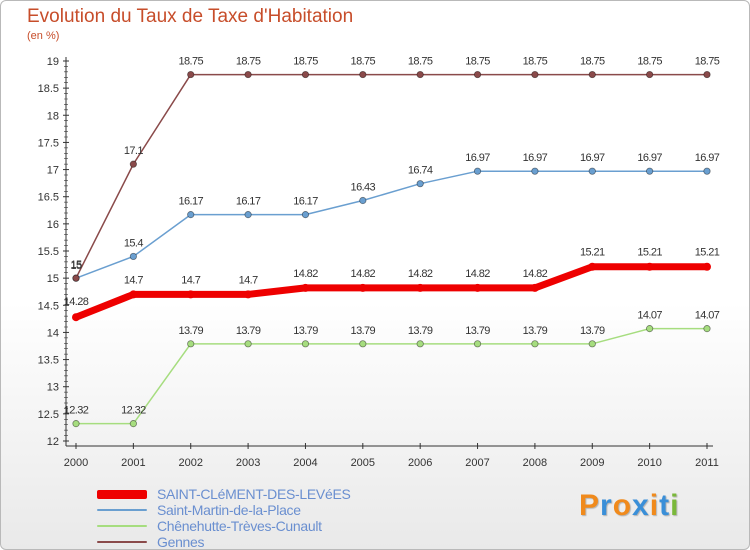 The height and width of the screenshot is (550, 750). Describe the element at coordinates (239, 526) in the screenshot. I see `legend-label: Chênehutte-Trèves-Cunault` at that location.